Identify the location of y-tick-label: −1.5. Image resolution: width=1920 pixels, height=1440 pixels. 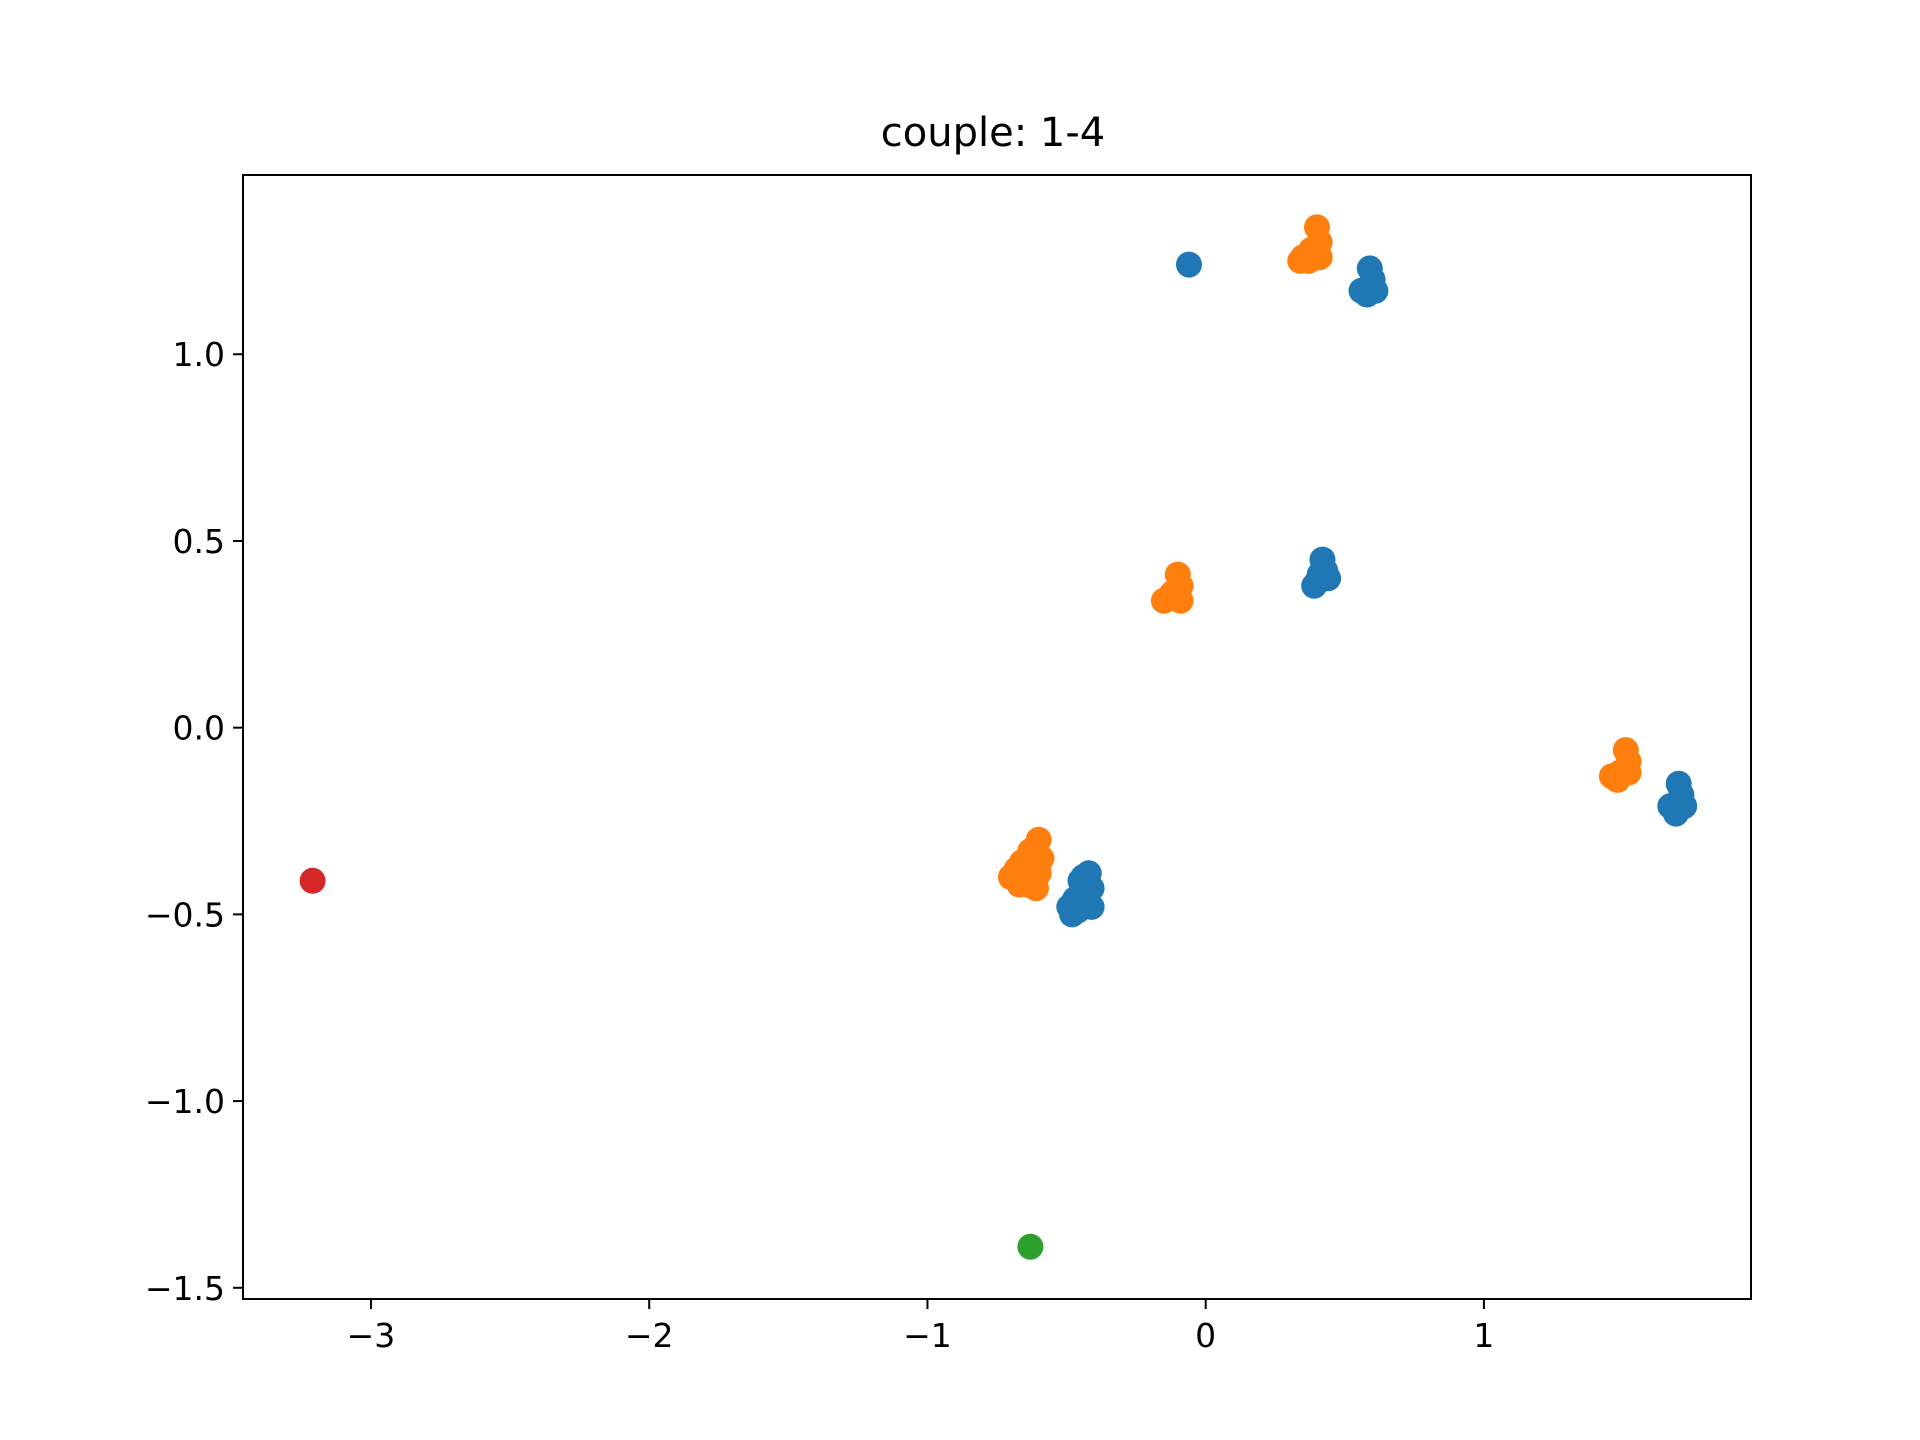
(185, 1288).